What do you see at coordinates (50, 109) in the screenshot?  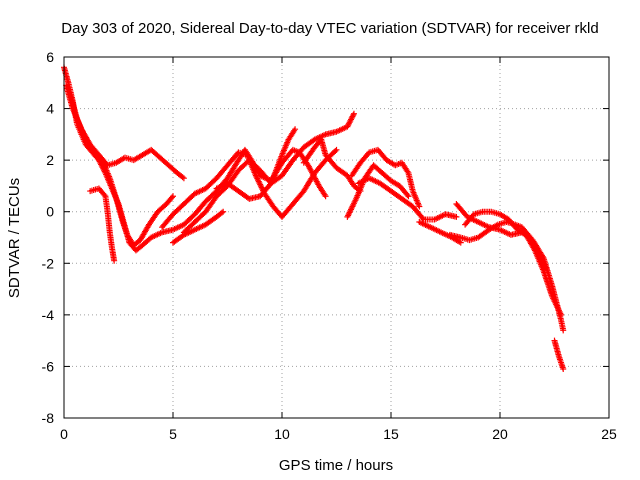 I see `y-tick-label: 4` at bounding box center [50, 109].